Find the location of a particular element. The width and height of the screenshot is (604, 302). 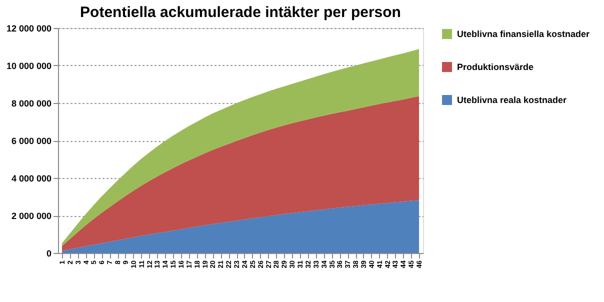

y-tick-label: 6 000 000 is located at coordinates (31, 141).